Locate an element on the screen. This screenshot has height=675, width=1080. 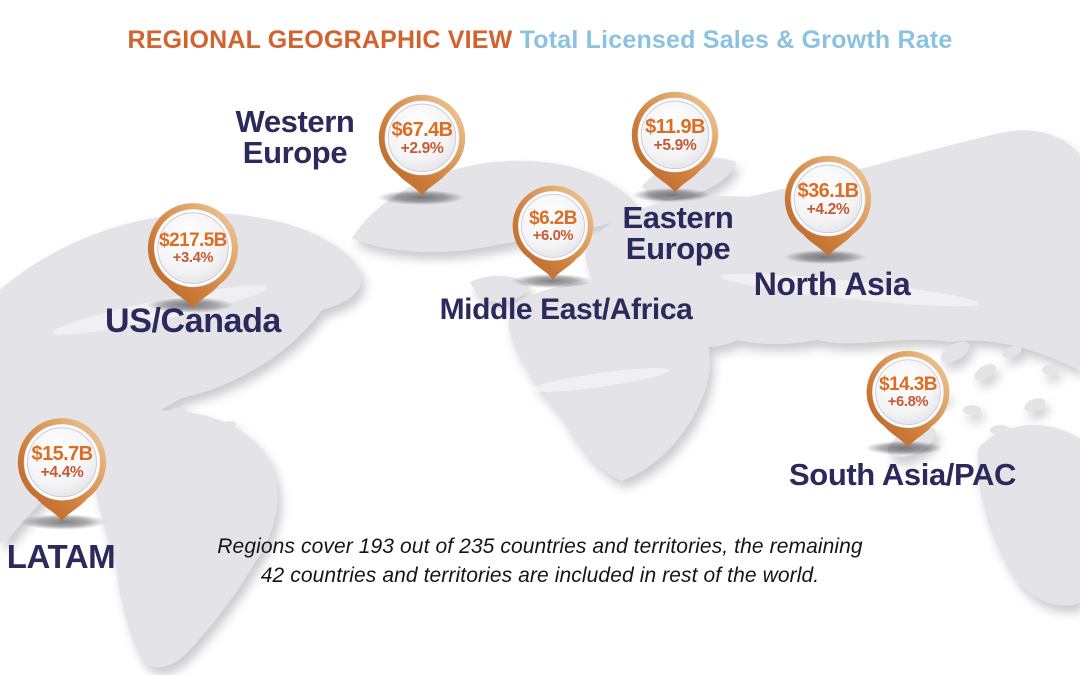
pin-shadow-latam is located at coordinates (63, 522).